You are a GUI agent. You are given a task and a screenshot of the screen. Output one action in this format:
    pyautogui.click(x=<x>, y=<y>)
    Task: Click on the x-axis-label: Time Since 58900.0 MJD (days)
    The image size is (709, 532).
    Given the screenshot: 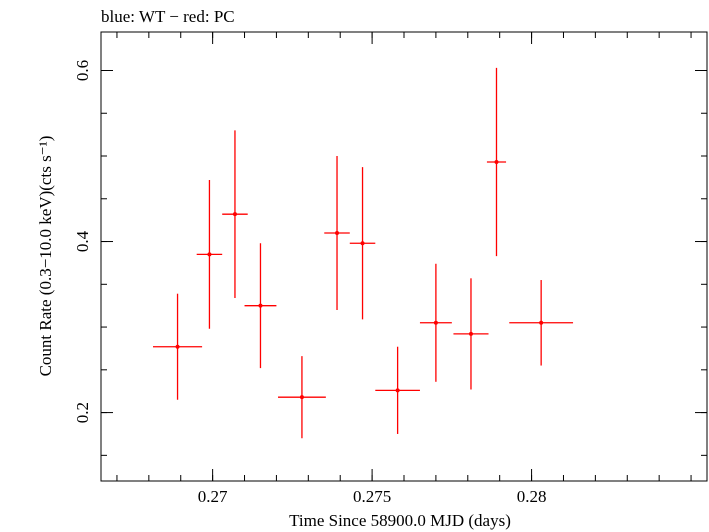 What is the action you would take?
    pyautogui.click(x=400, y=520)
    